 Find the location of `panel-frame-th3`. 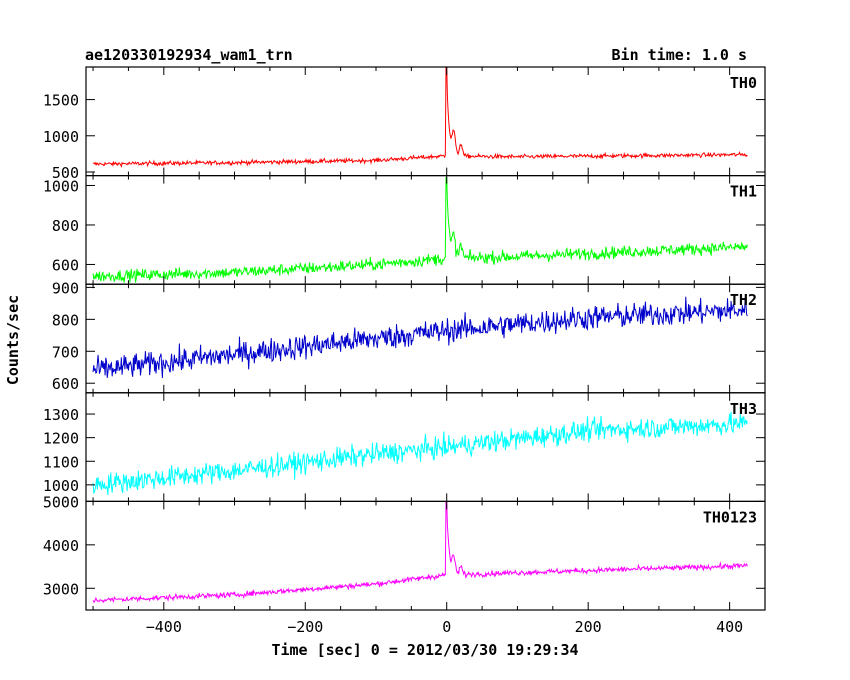

panel-frame-th3 is located at coordinates (425, 447).